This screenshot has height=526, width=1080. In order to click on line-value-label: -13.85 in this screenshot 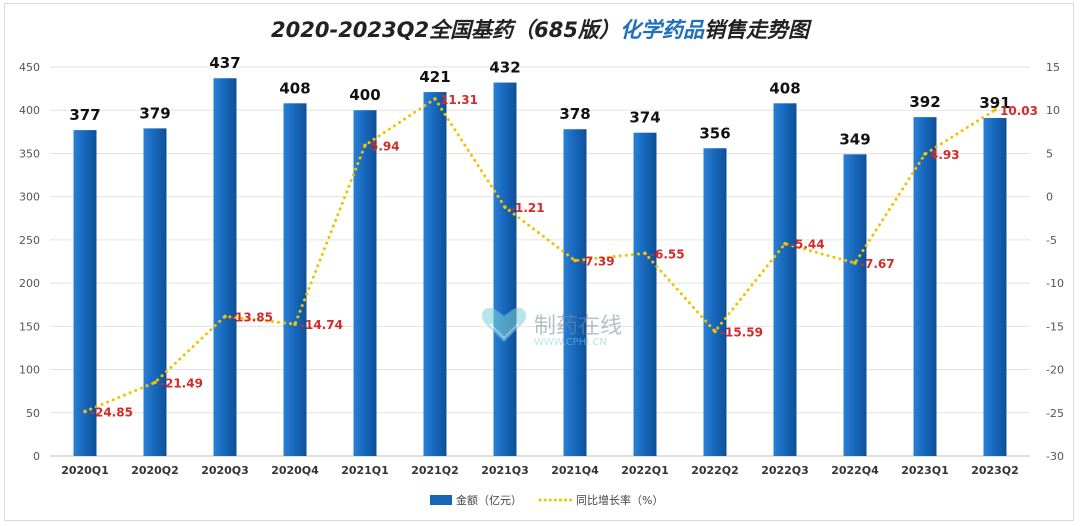, I will do `click(251, 317)`.